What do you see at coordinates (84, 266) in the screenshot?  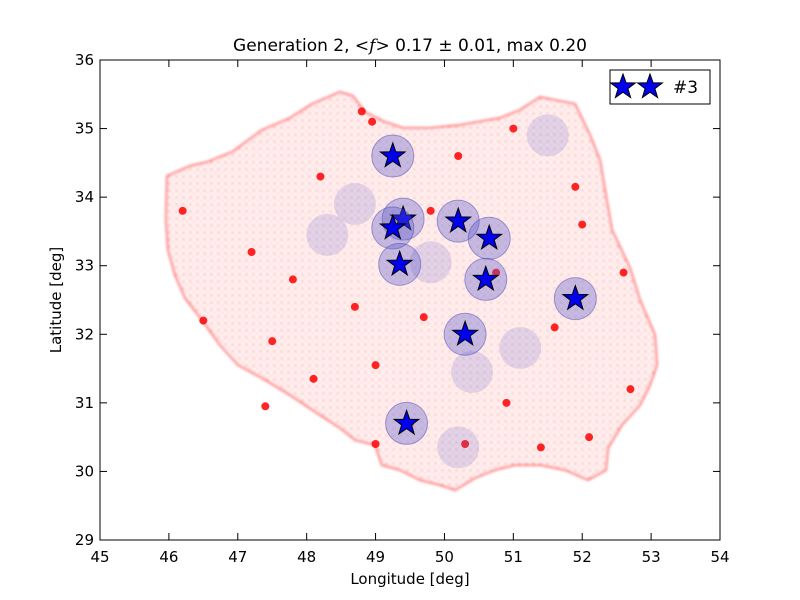 I see `y-tick-label: 33` at bounding box center [84, 266].